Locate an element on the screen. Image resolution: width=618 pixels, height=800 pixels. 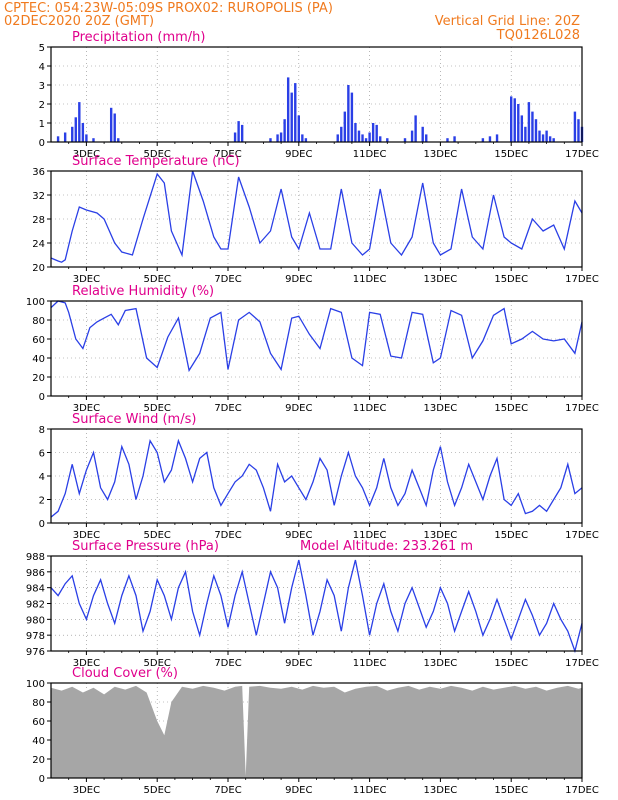
y-tick-label: 5 is located at coordinates (42, 48).